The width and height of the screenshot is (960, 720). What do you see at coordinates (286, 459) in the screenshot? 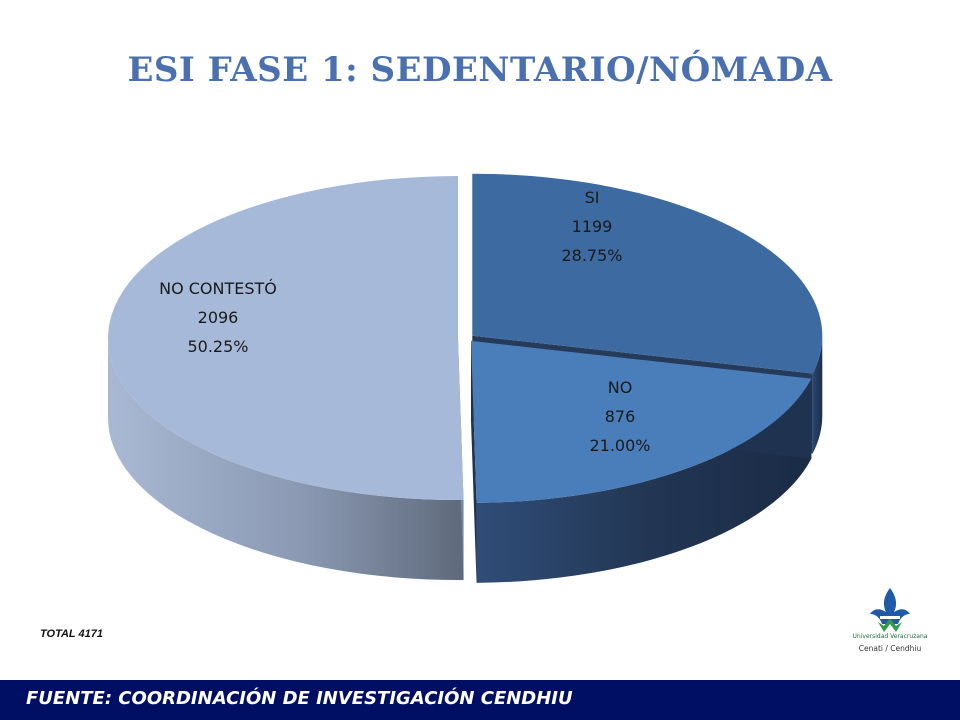
I see `pie-side-no-contesto` at bounding box center [286, 459].